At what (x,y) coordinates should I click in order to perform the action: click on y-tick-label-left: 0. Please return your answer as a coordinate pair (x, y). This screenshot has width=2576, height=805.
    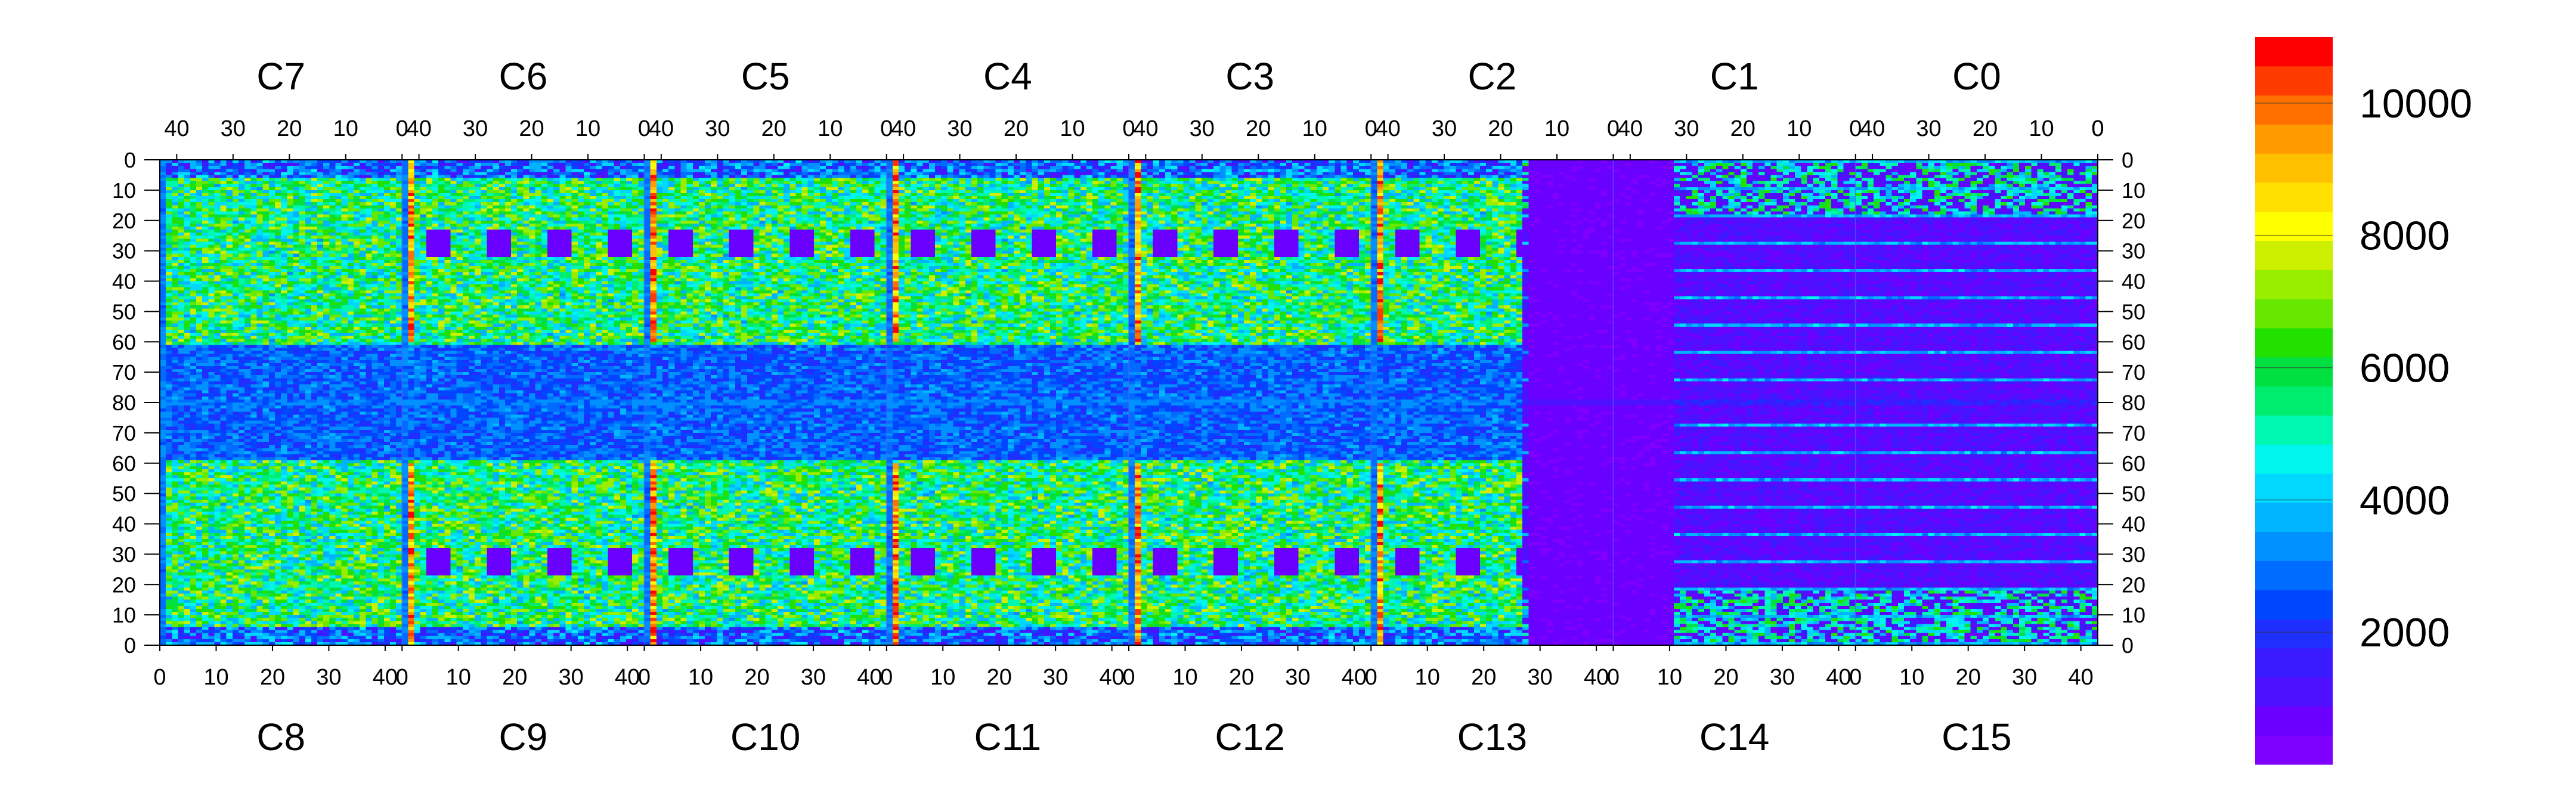
    Looking at the image, I should click on (130, 645).